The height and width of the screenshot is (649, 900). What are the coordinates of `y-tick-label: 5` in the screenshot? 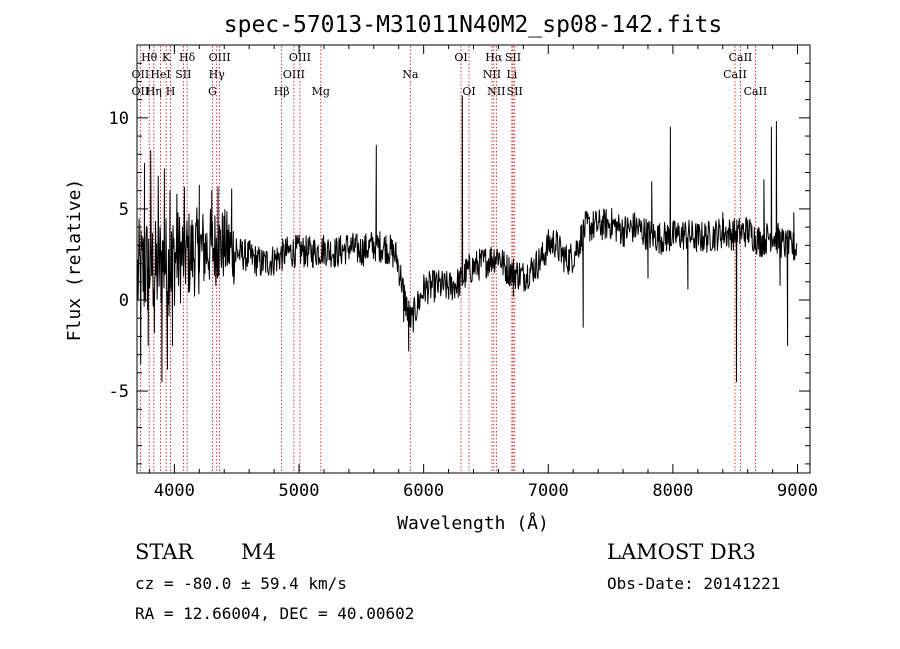 It's located at (124, 210).